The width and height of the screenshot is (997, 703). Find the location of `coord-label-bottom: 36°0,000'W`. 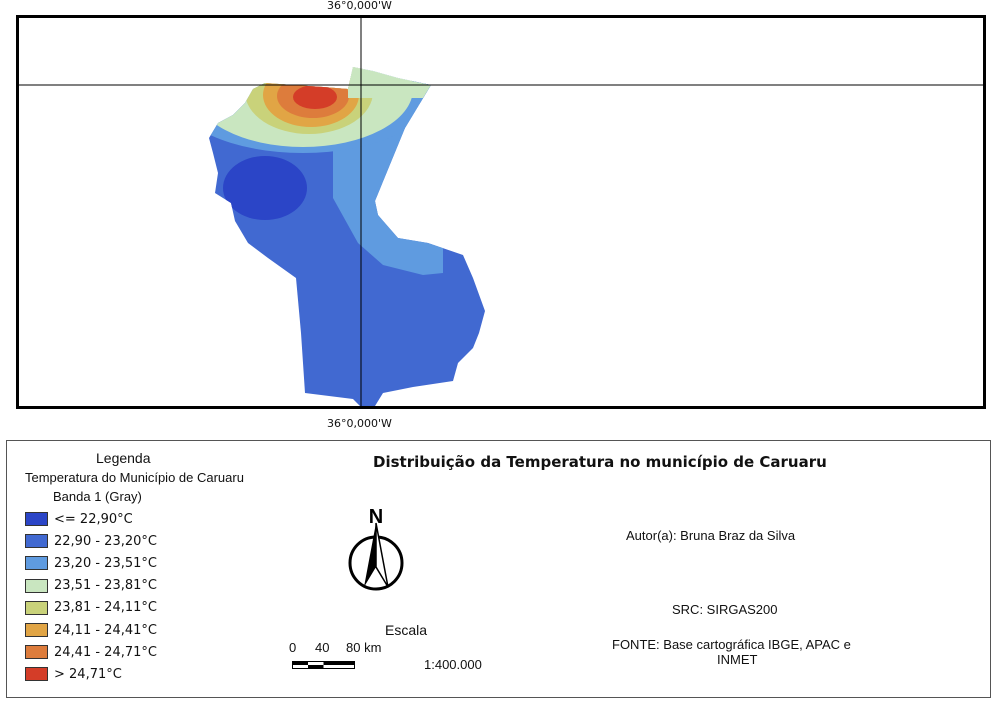

coord-label-bottom: 36°0,000'W is located at coordinates (359, 423).